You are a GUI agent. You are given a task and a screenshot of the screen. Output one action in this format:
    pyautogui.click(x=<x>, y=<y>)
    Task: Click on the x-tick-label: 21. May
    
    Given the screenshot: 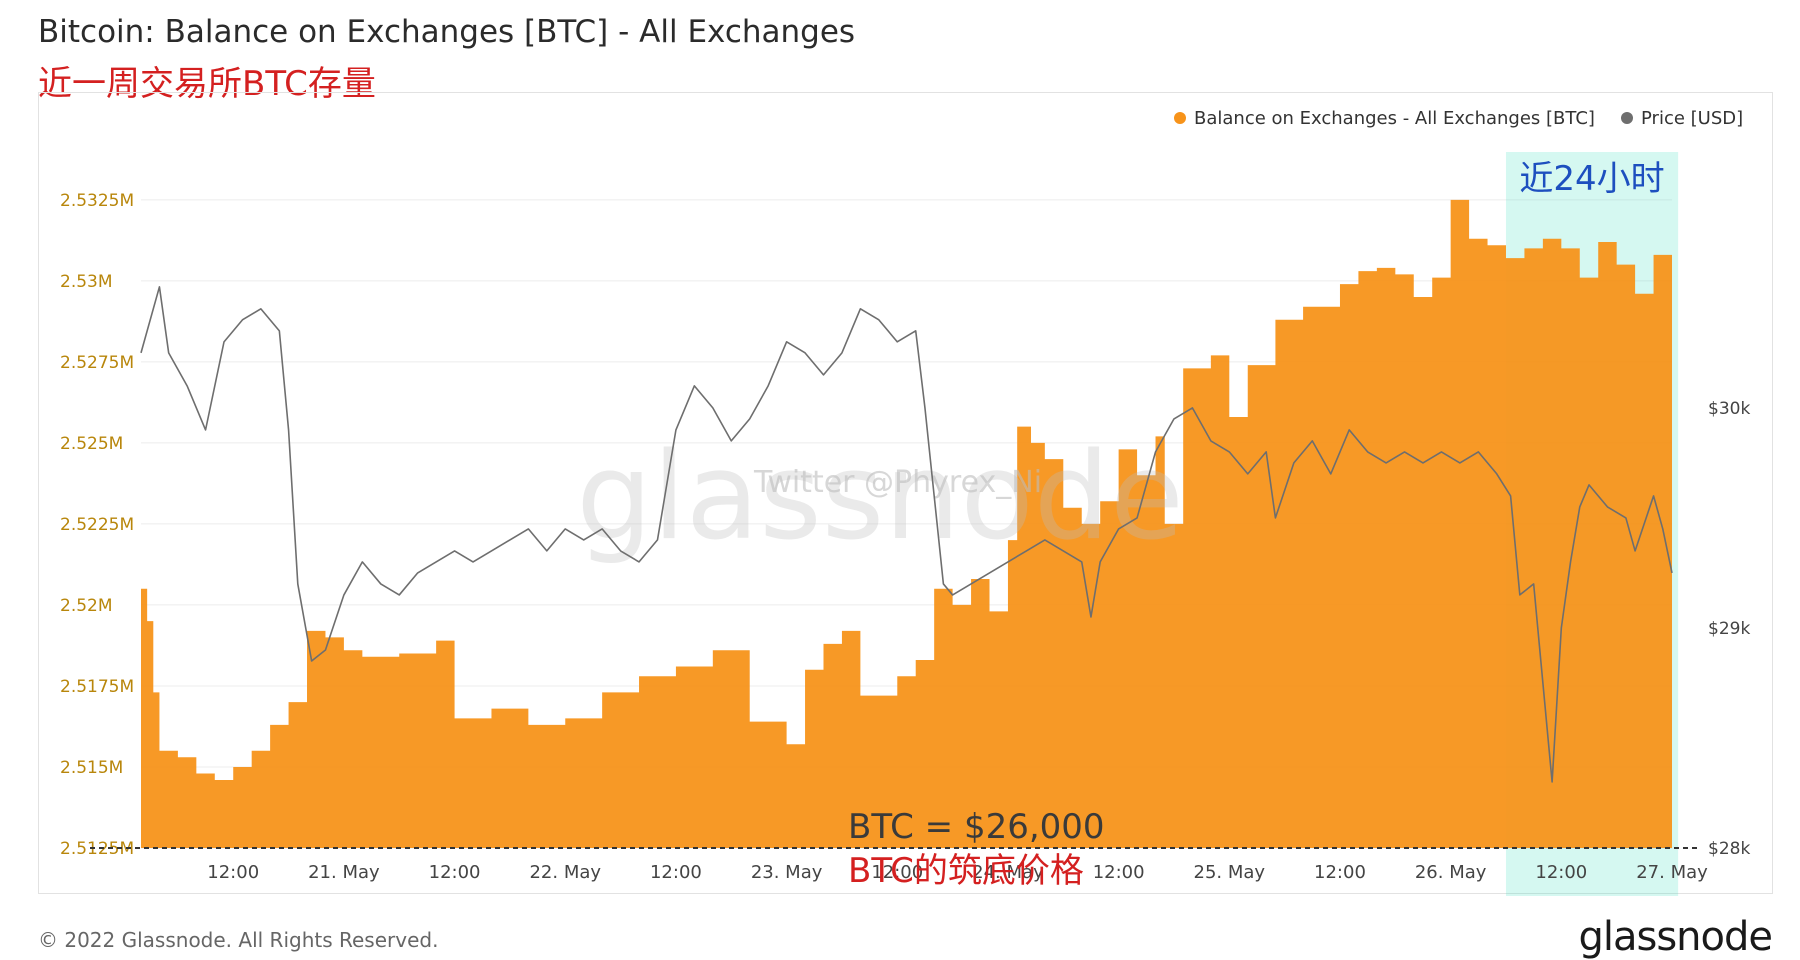 What is the action you would take?
    pyautogui.click(x=344, y=872)
    